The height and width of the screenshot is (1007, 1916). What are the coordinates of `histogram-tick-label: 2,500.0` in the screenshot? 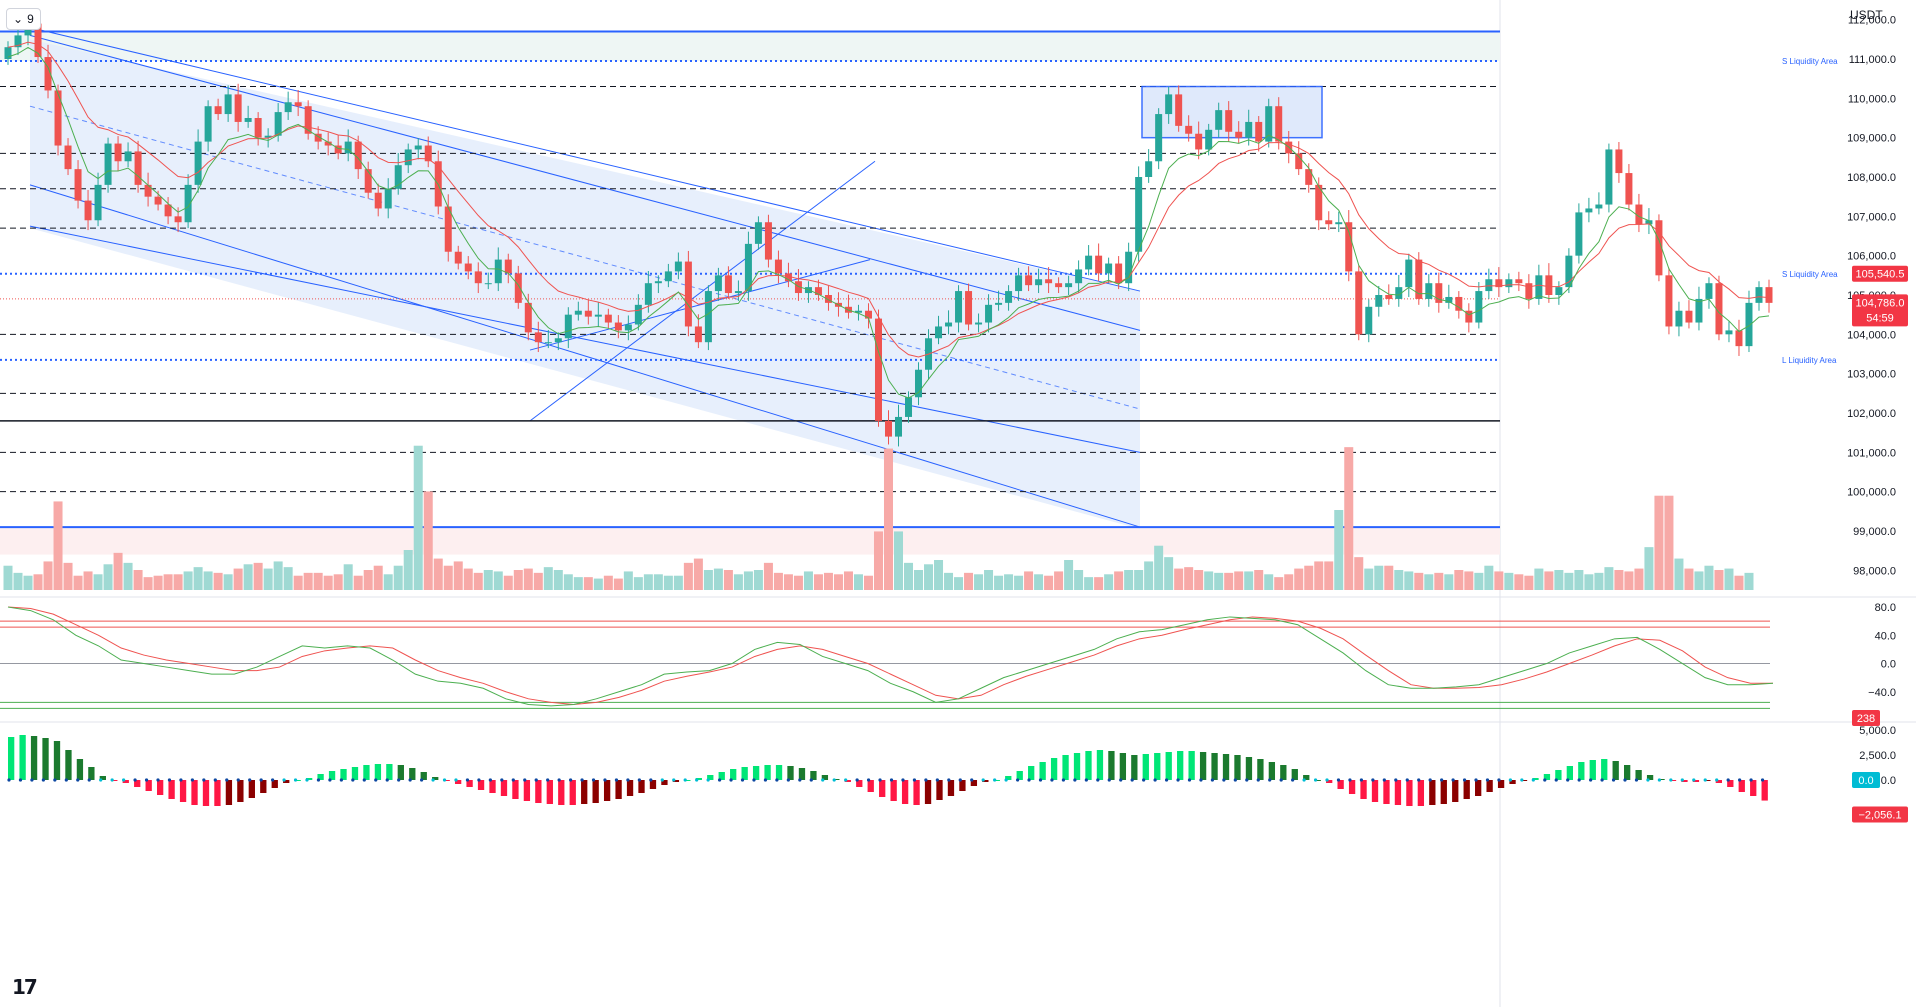 It's located at (1877, 756).